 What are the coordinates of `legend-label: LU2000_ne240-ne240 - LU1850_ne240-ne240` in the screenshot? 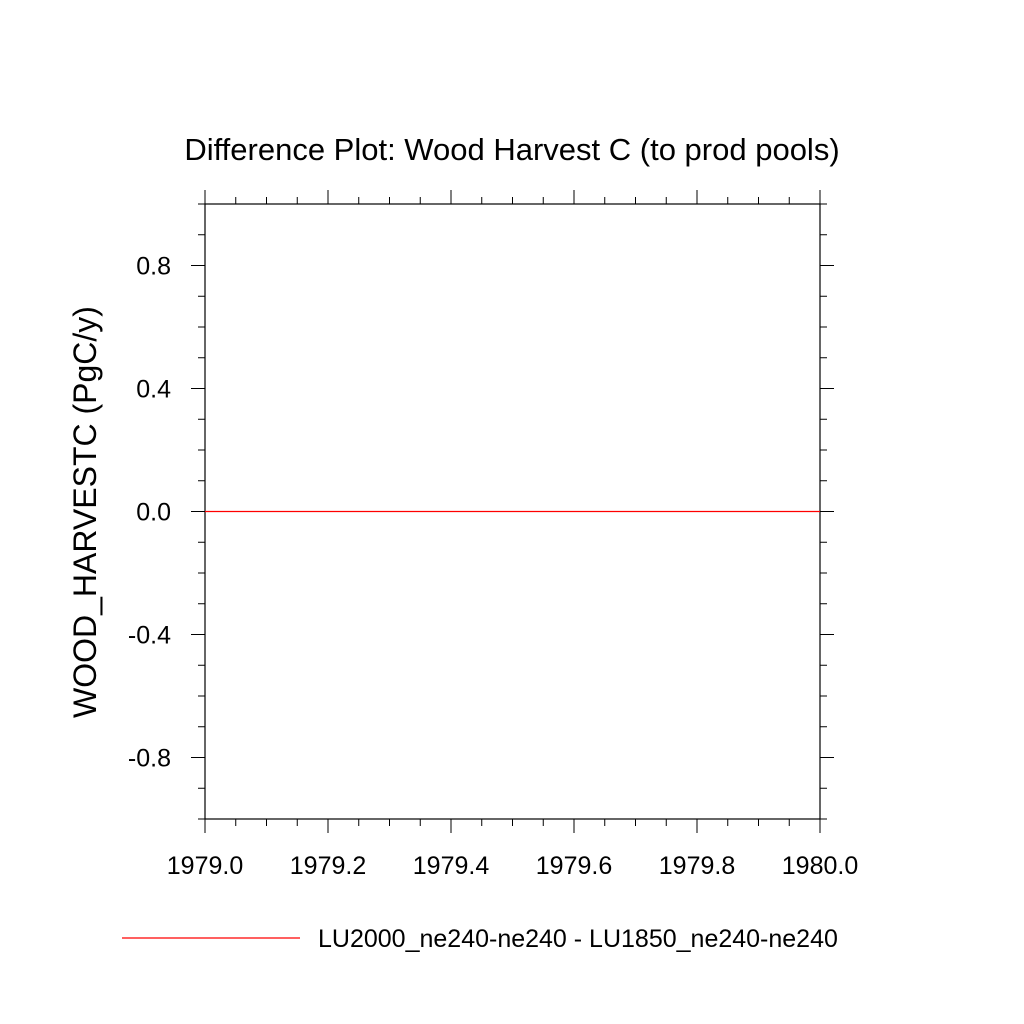 It's located at (578, 939).